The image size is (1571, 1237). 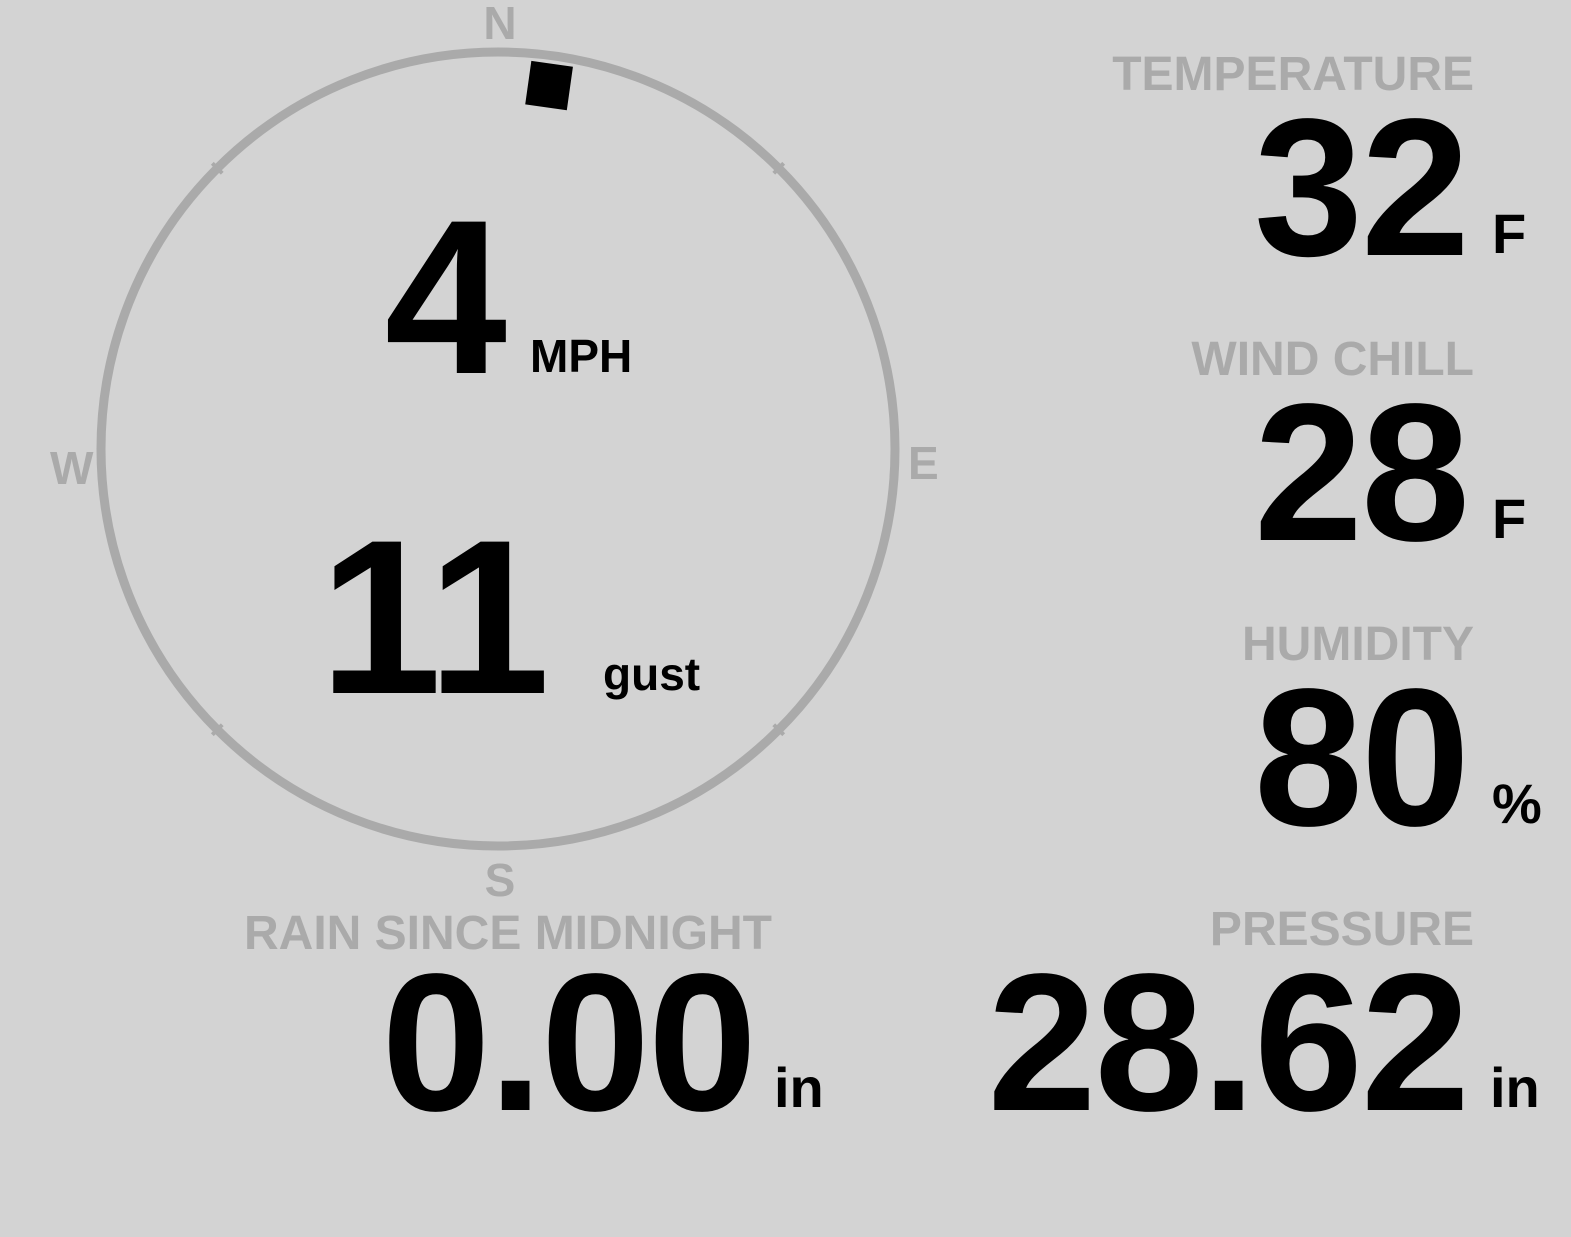 What do you see at coordinates (1361, 187) in the screenshot?
I see `temperature-value: 32` at bounding box center [1361, 187].